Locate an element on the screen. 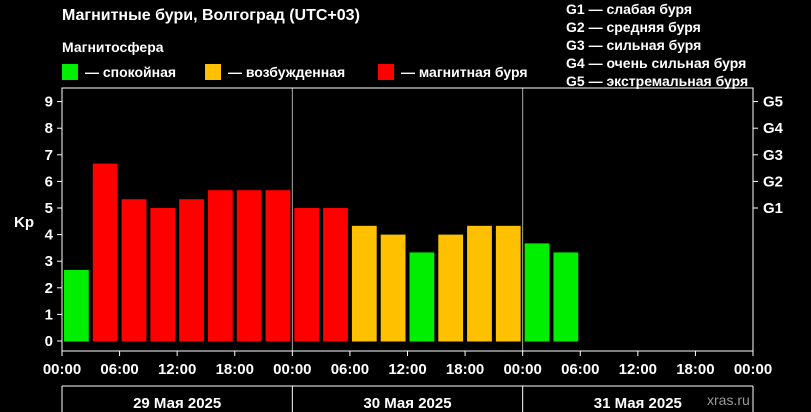 This screenshot has width=811, height=412. legend-swatch-disturbed is located at coordinates (213, 72).